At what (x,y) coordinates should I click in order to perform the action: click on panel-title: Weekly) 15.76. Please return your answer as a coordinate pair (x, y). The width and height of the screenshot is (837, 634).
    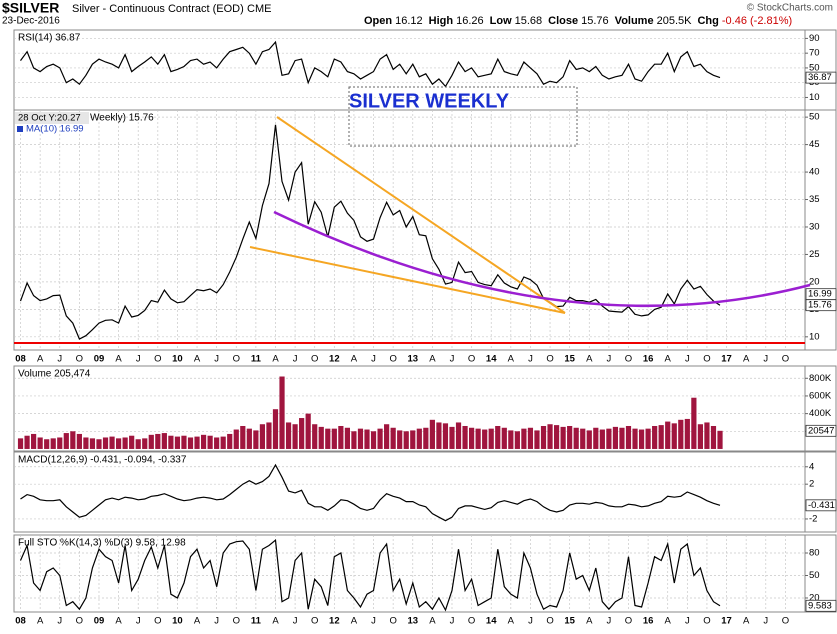
    Looking at the image, I should click on (122, 118).